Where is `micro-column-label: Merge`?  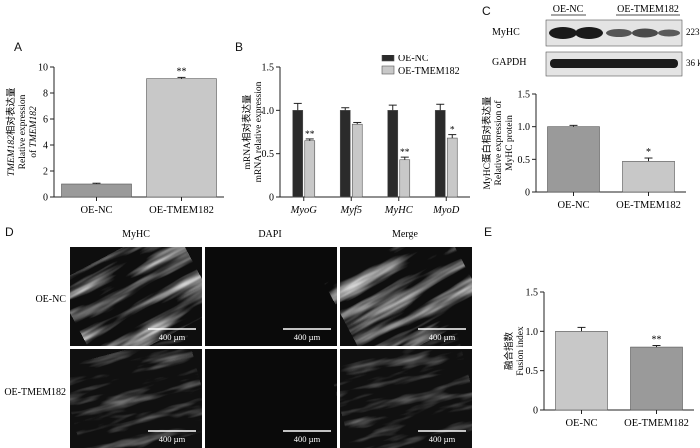 micro-column-label: Merge is located at coordinates (405, 234).